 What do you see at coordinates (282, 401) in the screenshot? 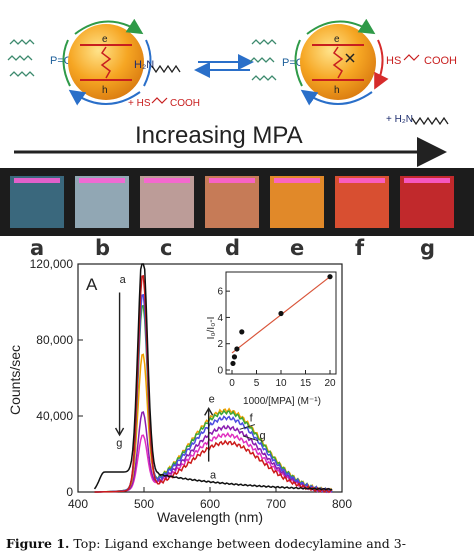
I see `inset-x-label: 1000/[MPA] (M⁻¹)` at bounding box center [282, 401].